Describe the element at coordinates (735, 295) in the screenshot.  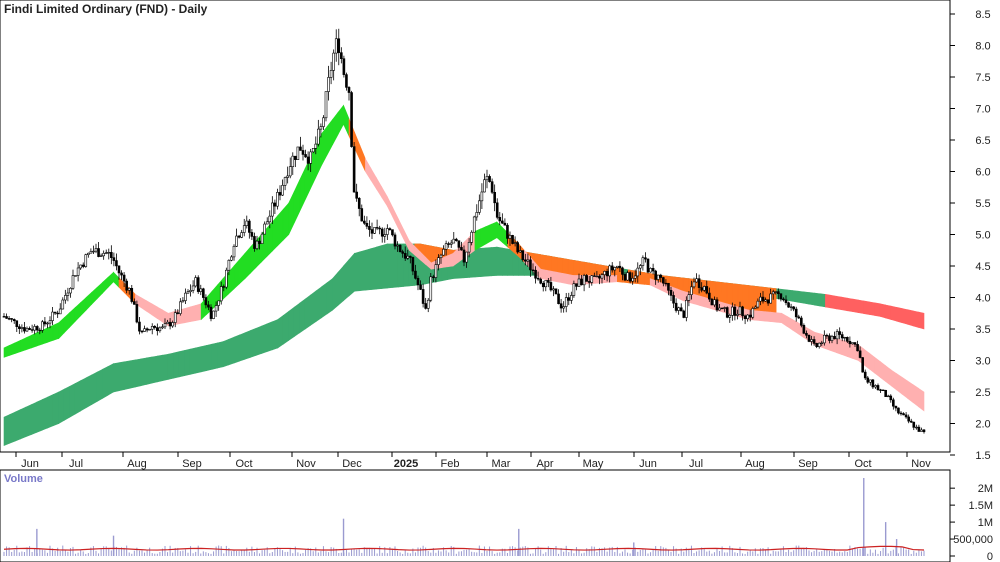
I see `crossover-zone-segment` at that location.